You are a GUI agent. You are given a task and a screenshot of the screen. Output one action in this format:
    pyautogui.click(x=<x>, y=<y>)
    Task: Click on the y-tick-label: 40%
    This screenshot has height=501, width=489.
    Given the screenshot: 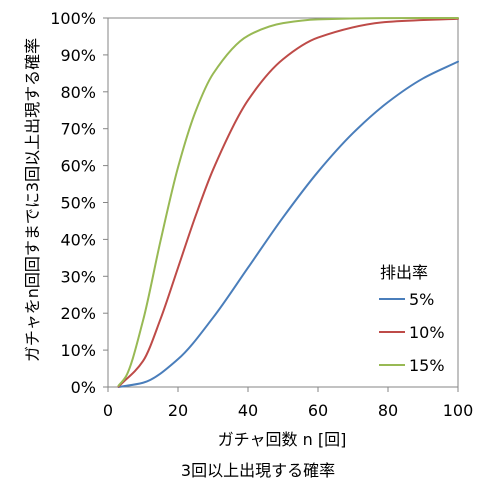 What is the action you would take?
    pyautogui.click(x=78, y=239)
    